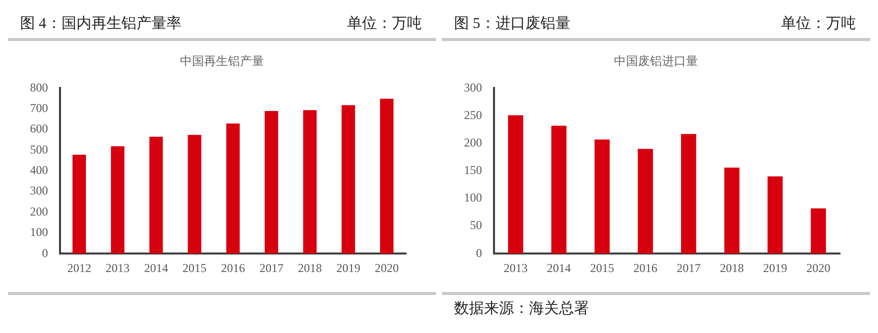 The width and height of the screenshot is (878, 333). What do you see at coordinates (521, 309) in the screenshot?
I see `source-note: 数据来源：海关总署` at bounding box center [521, 309].